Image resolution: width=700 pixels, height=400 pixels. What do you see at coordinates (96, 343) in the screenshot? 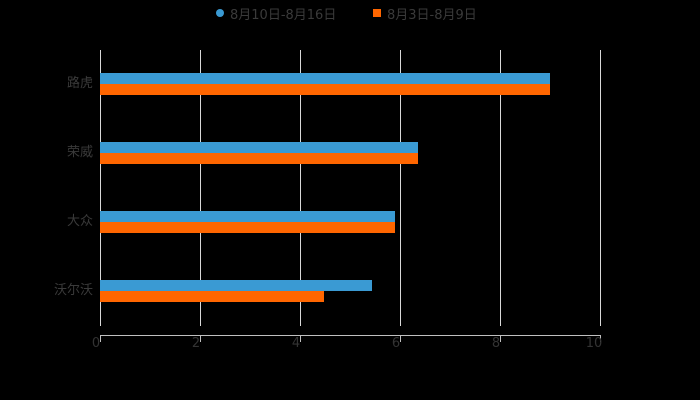
I see `x-tick-label: 0` at bounding box center [96, 343].